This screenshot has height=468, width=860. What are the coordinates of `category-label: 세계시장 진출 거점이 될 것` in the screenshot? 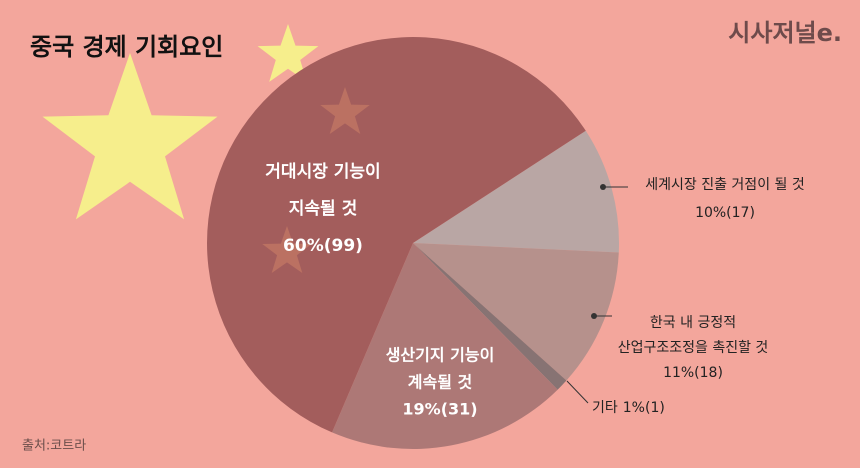 It's located at (724, 185).